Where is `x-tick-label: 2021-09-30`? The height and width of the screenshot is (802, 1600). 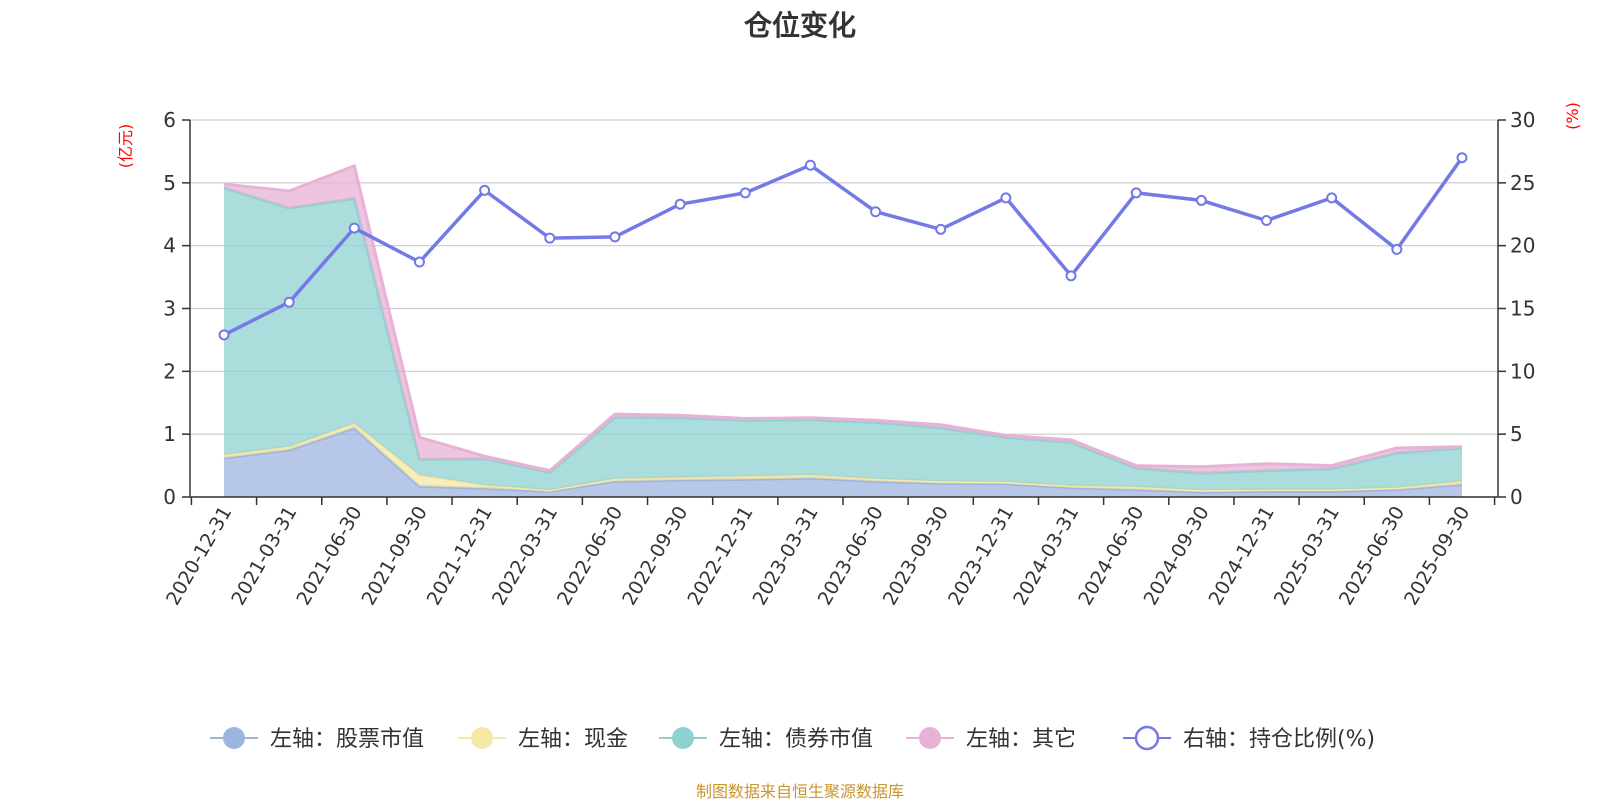 x-tick-label: 2021-09-30 is located at coordinates (395, 556).